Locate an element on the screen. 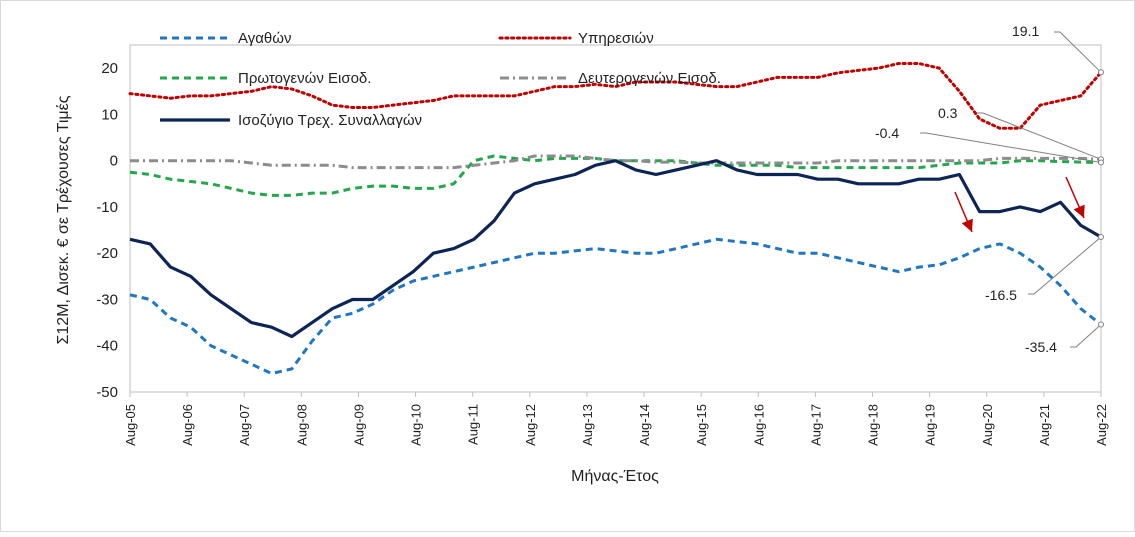 The image size is (1135, 537). x-axis-title: Μήνας-Έτος is located at coordinates (615, 476).